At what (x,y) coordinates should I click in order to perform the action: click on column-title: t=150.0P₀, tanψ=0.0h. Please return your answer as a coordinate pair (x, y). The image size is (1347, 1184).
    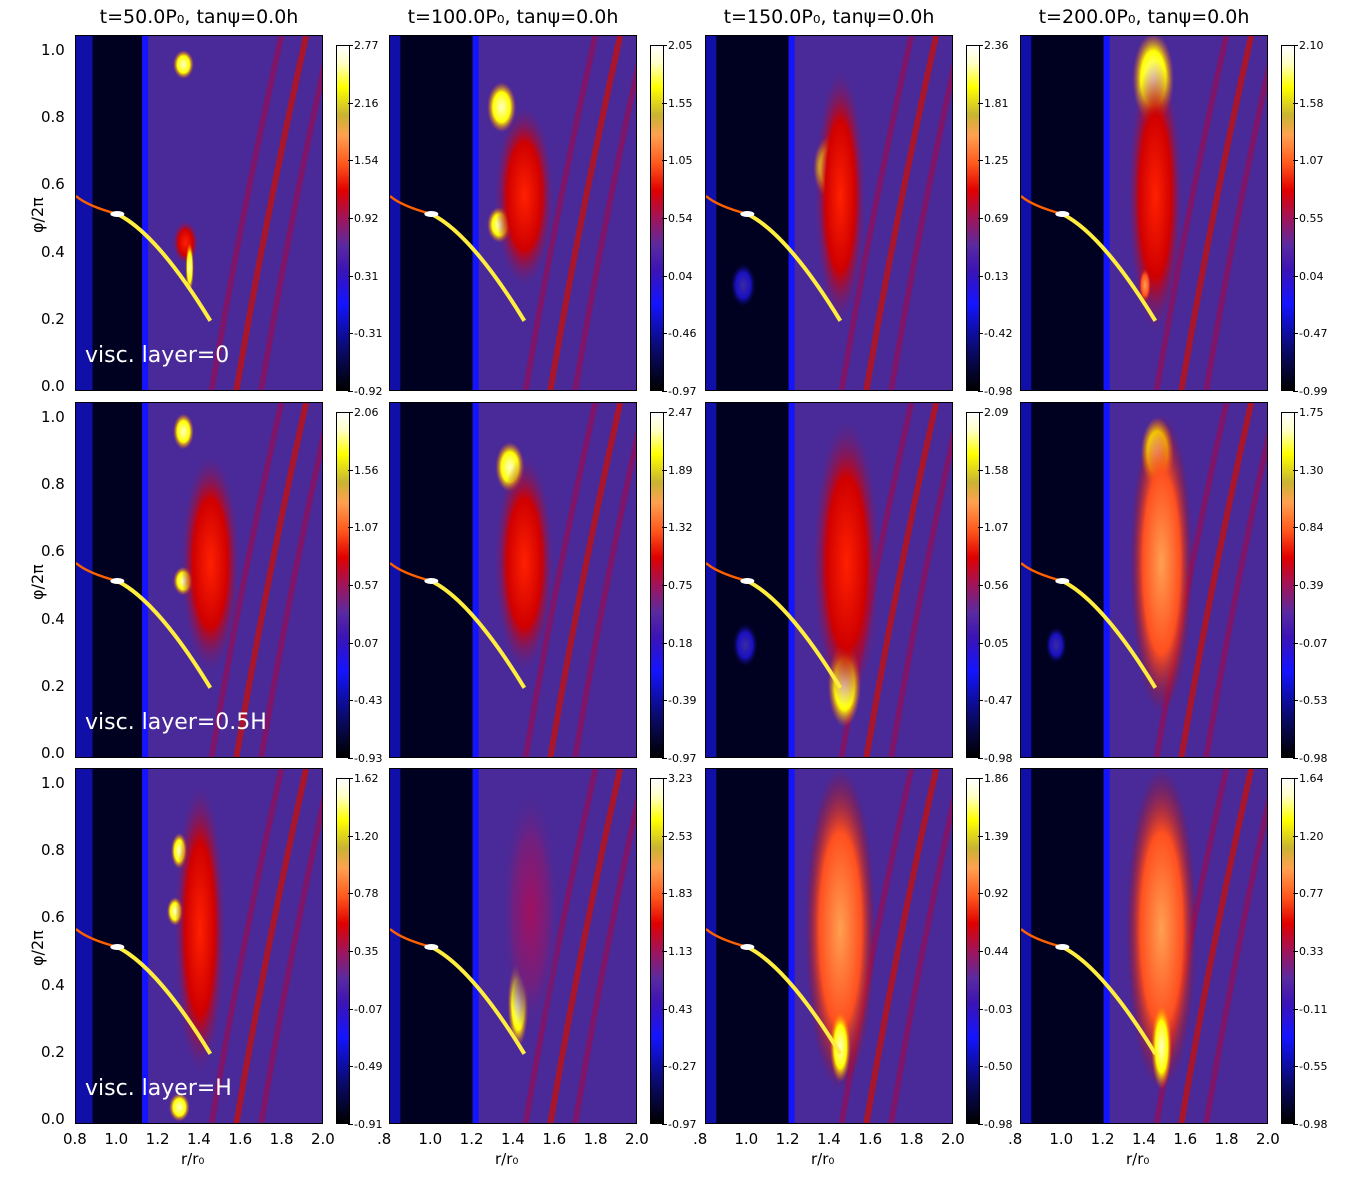
    Looking at the image, I should click on (829, 17).